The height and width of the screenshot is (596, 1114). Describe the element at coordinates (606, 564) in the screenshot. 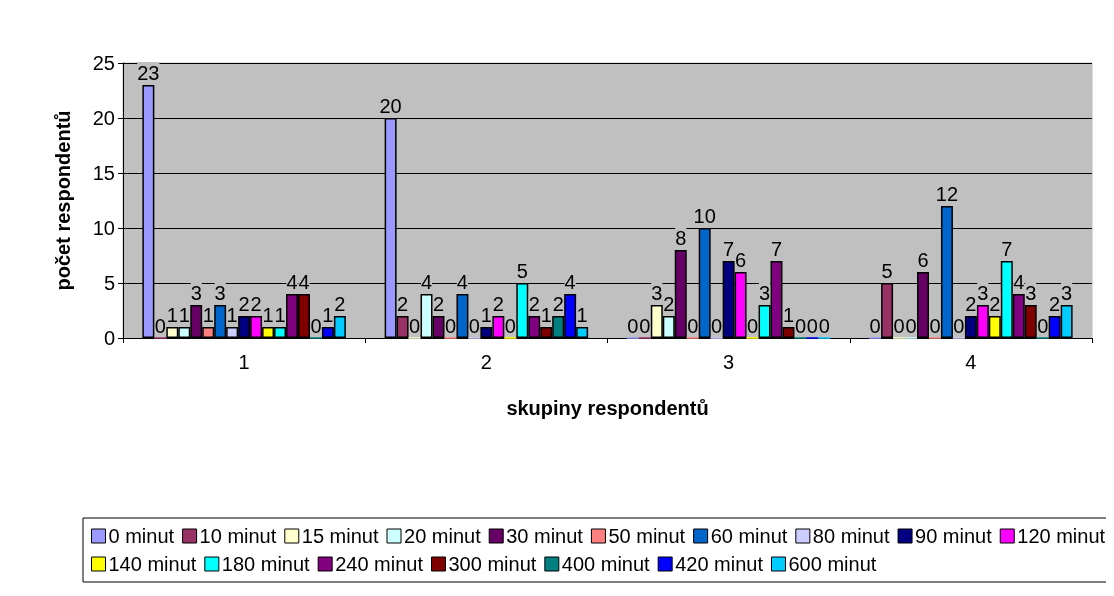

I see `legend-label: 400 minut` at that location.